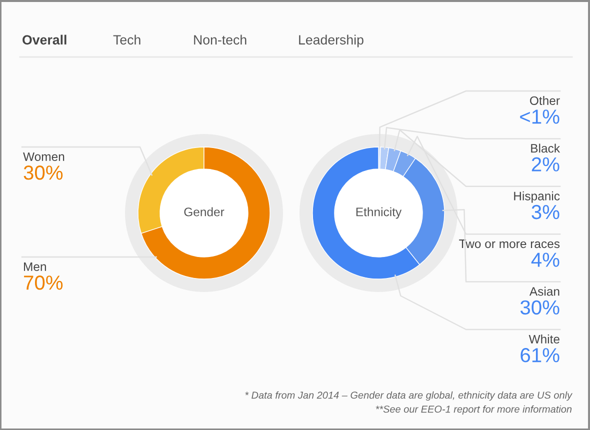 The image size is (590, 430). Describe the element at coordinates (540, 355) in the screenshot. I see `data-label: 61%` at that location.